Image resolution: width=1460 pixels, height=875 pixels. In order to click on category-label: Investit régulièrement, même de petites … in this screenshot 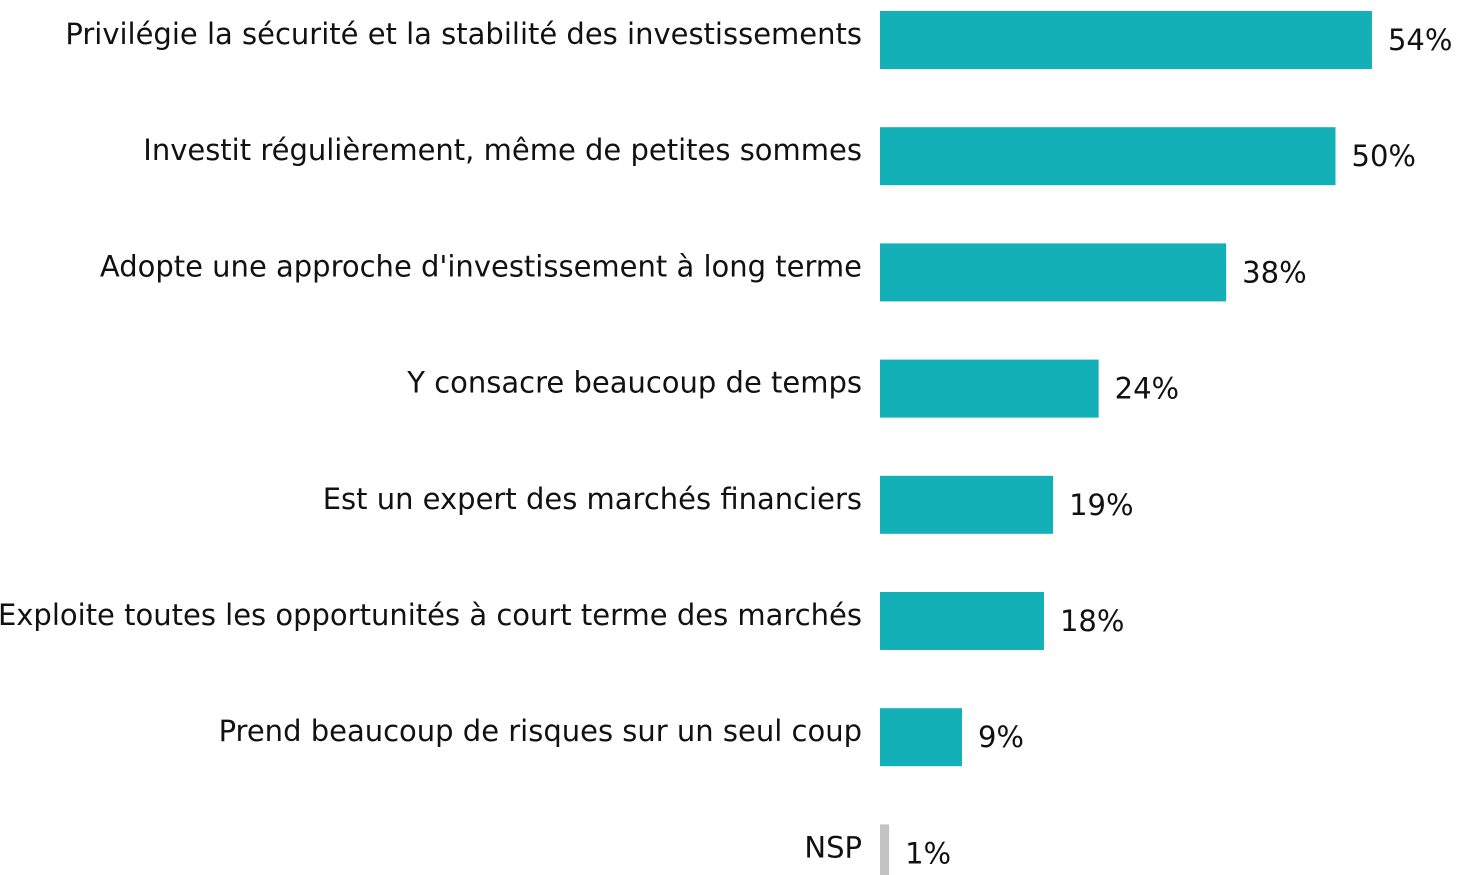, I will do `click(502, 150)`.